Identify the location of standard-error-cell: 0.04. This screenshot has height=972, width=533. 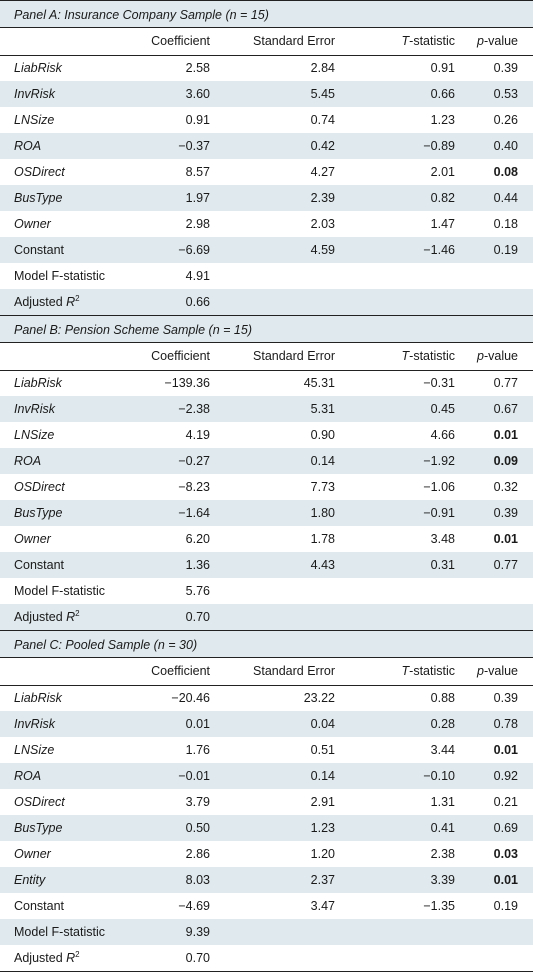
(272, 724).